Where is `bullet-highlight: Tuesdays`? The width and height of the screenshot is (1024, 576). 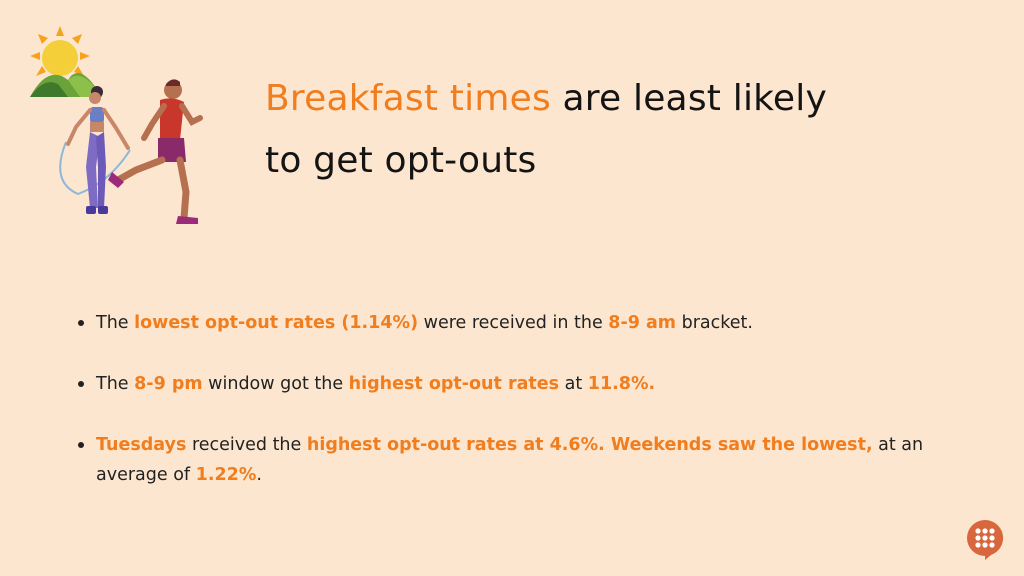
bullet-highlight: Tuesdays is located at coordinates (141, 445).